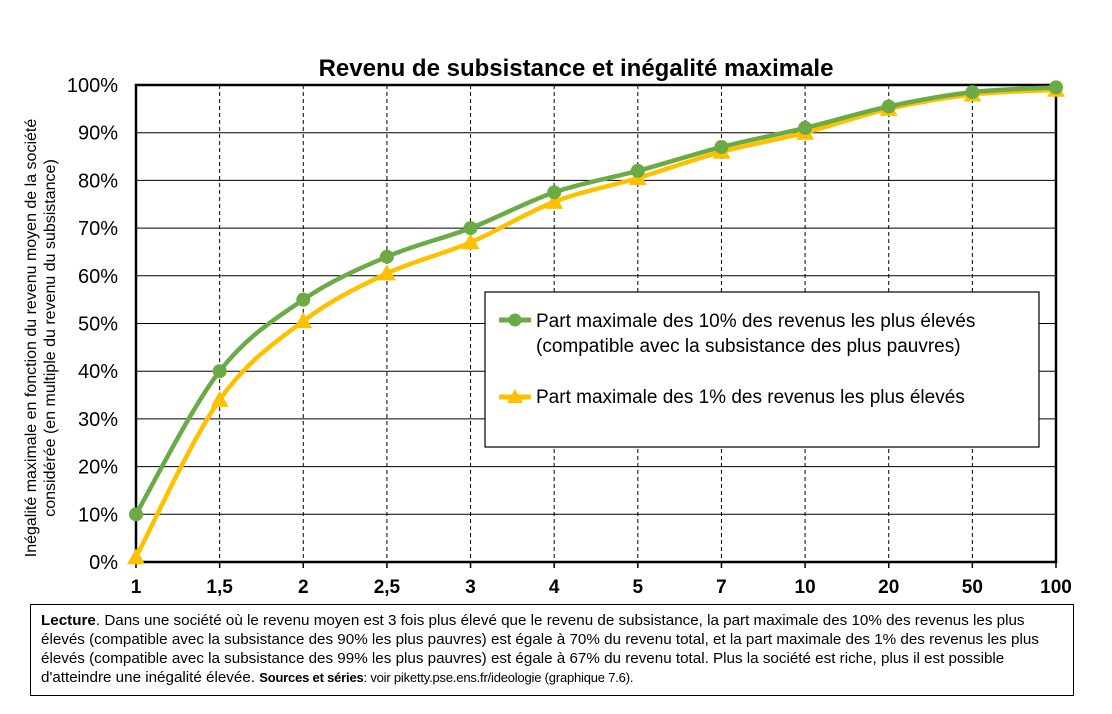  I want to click on y-axis-ticks: 0% 10% 20% 30% 40% 50% 60% 70% 80% 90% 100%, so click(92, 324).